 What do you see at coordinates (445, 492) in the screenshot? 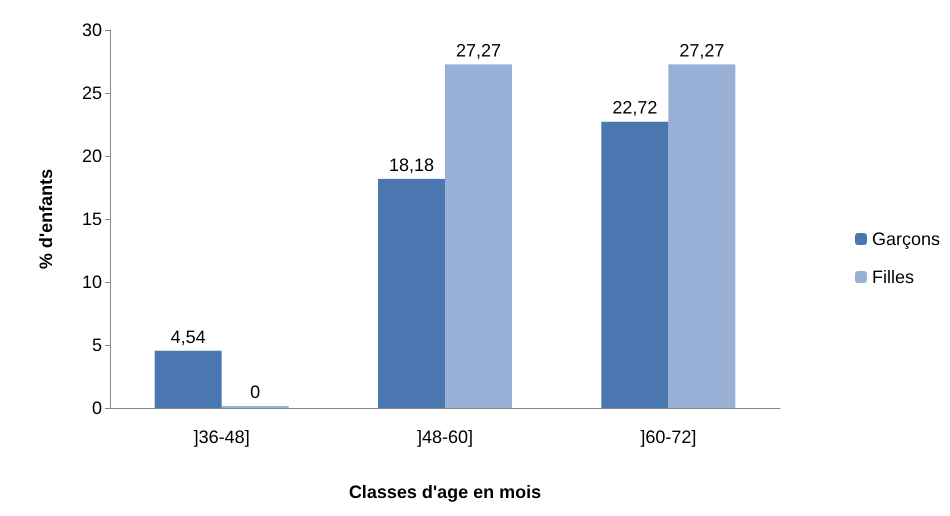
I see `x-axis-title: Classes d'age en mois` at bounding box center [445, 492].